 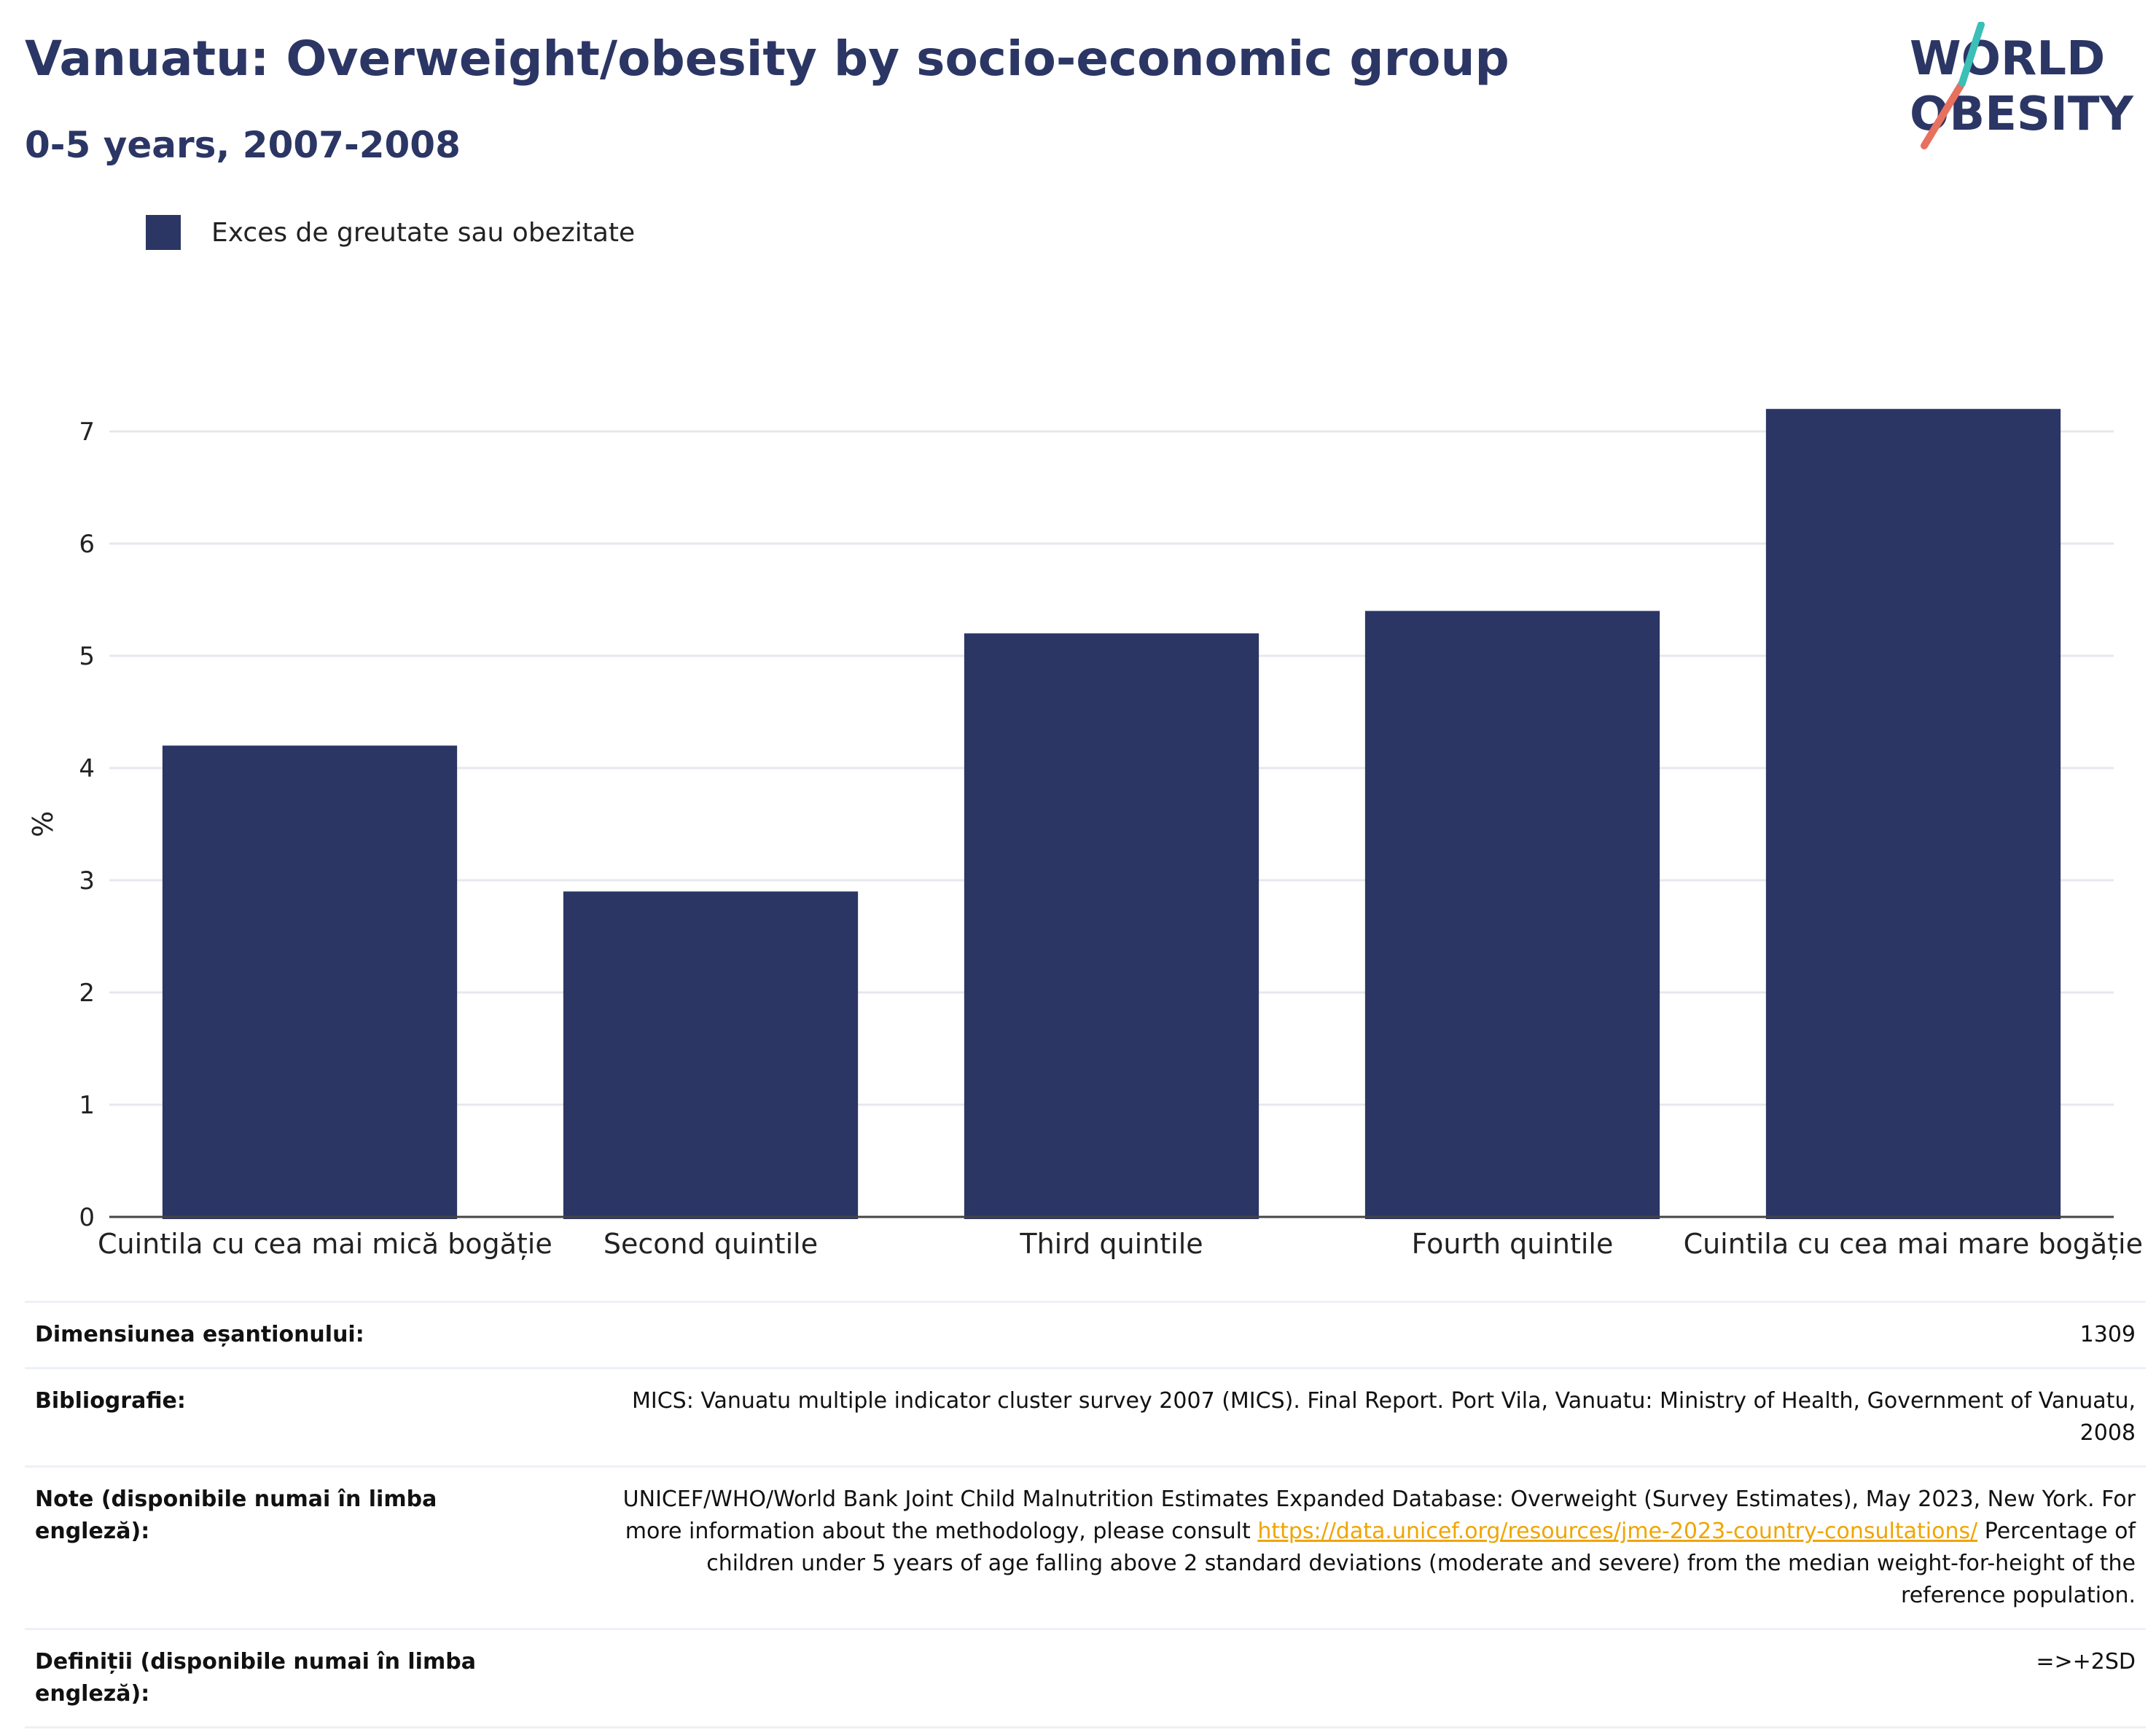 What do you see at coordinates (711, 1244) in the screenshot?
I see `x-tick-label: Second quintile` at bounding box center [711, 1244].